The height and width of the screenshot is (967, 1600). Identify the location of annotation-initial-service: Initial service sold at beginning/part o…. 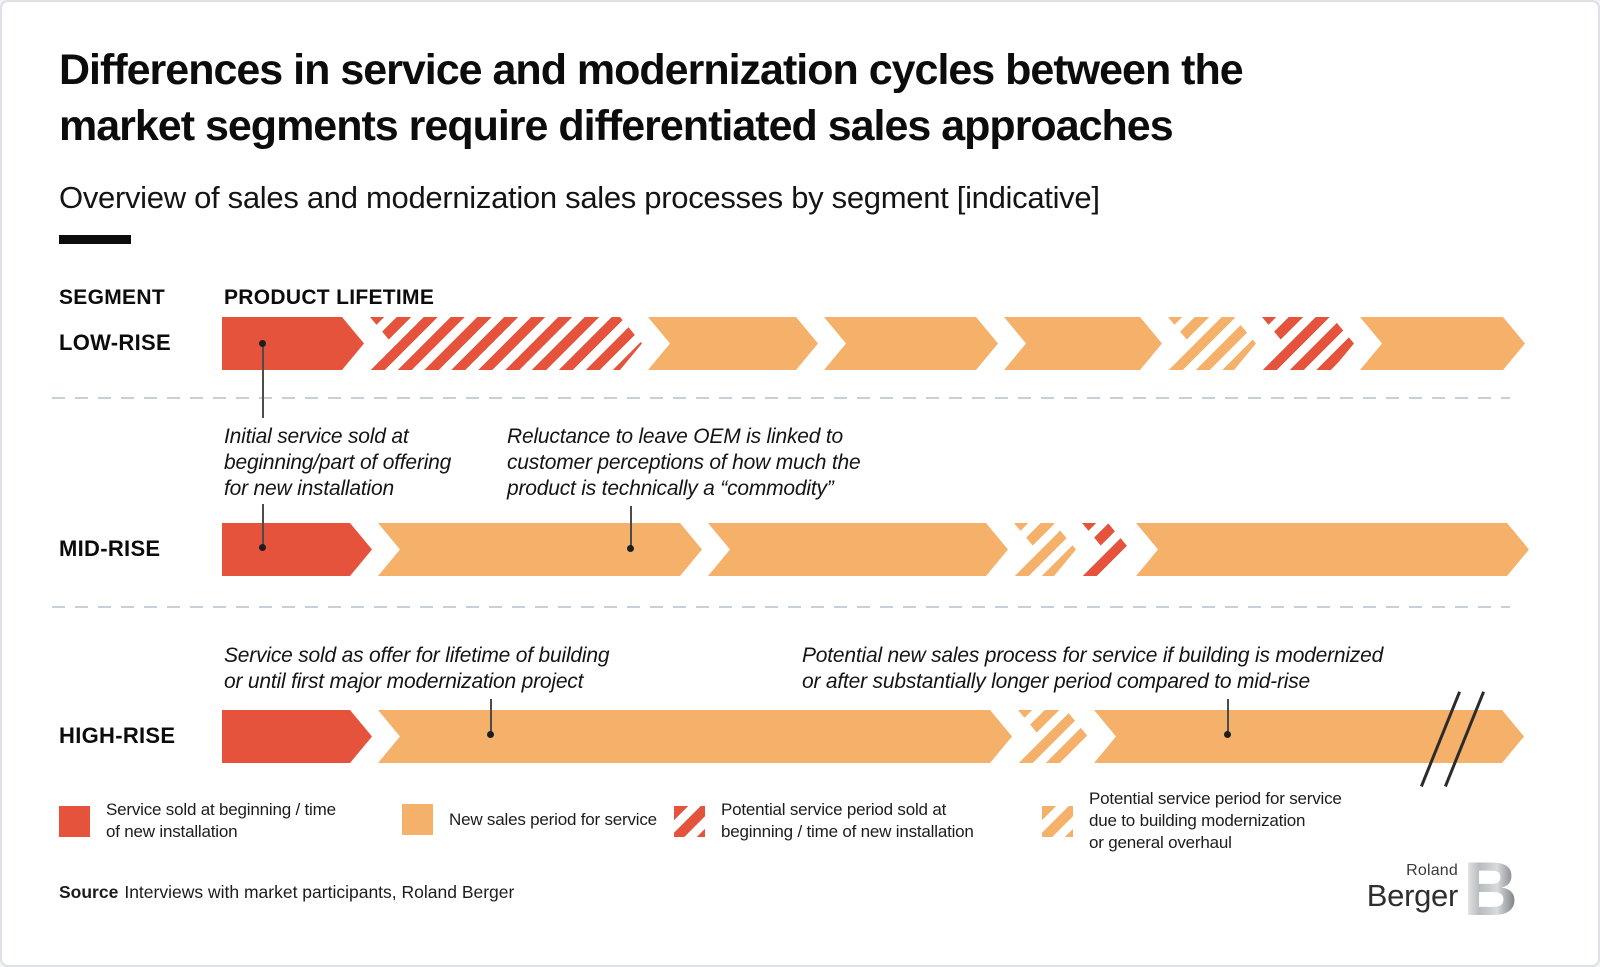
(338, 462).